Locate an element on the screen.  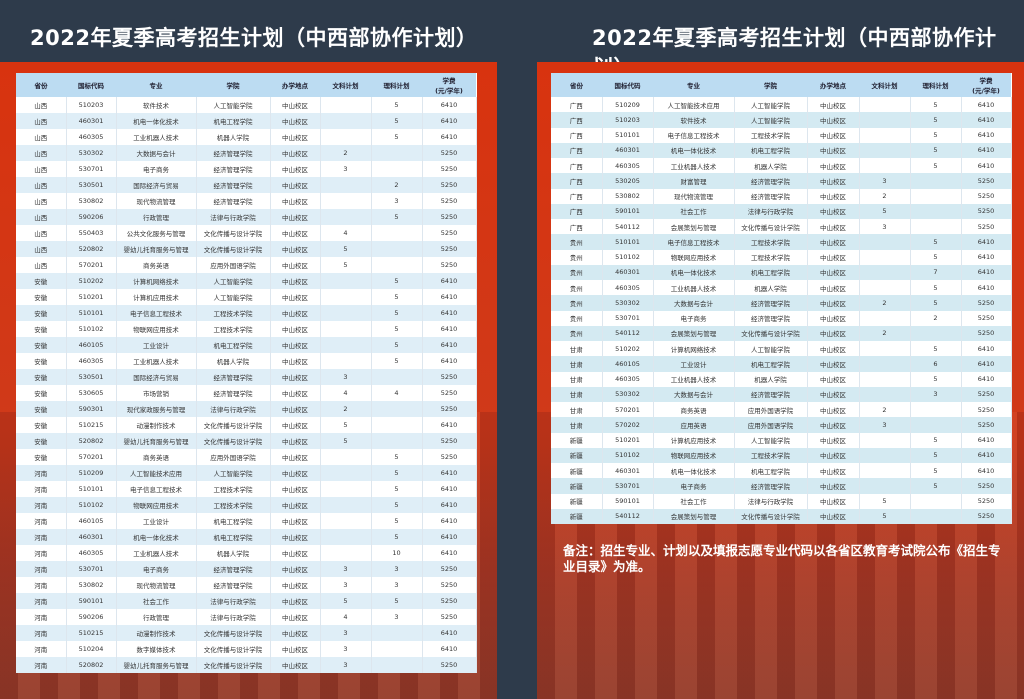
cell-code: 510101 is located at coordinates (628, 135).